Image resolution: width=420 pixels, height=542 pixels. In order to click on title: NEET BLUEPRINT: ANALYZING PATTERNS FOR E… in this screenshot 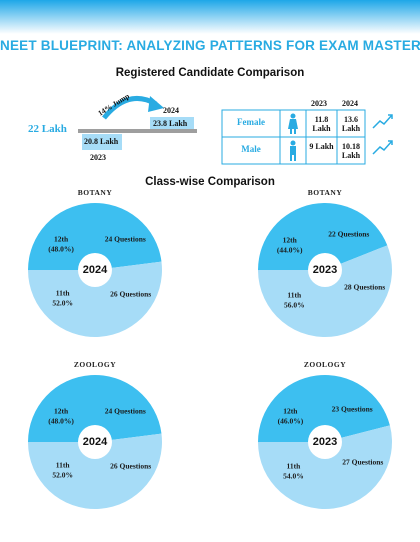, I will do `click(210, 45)`.